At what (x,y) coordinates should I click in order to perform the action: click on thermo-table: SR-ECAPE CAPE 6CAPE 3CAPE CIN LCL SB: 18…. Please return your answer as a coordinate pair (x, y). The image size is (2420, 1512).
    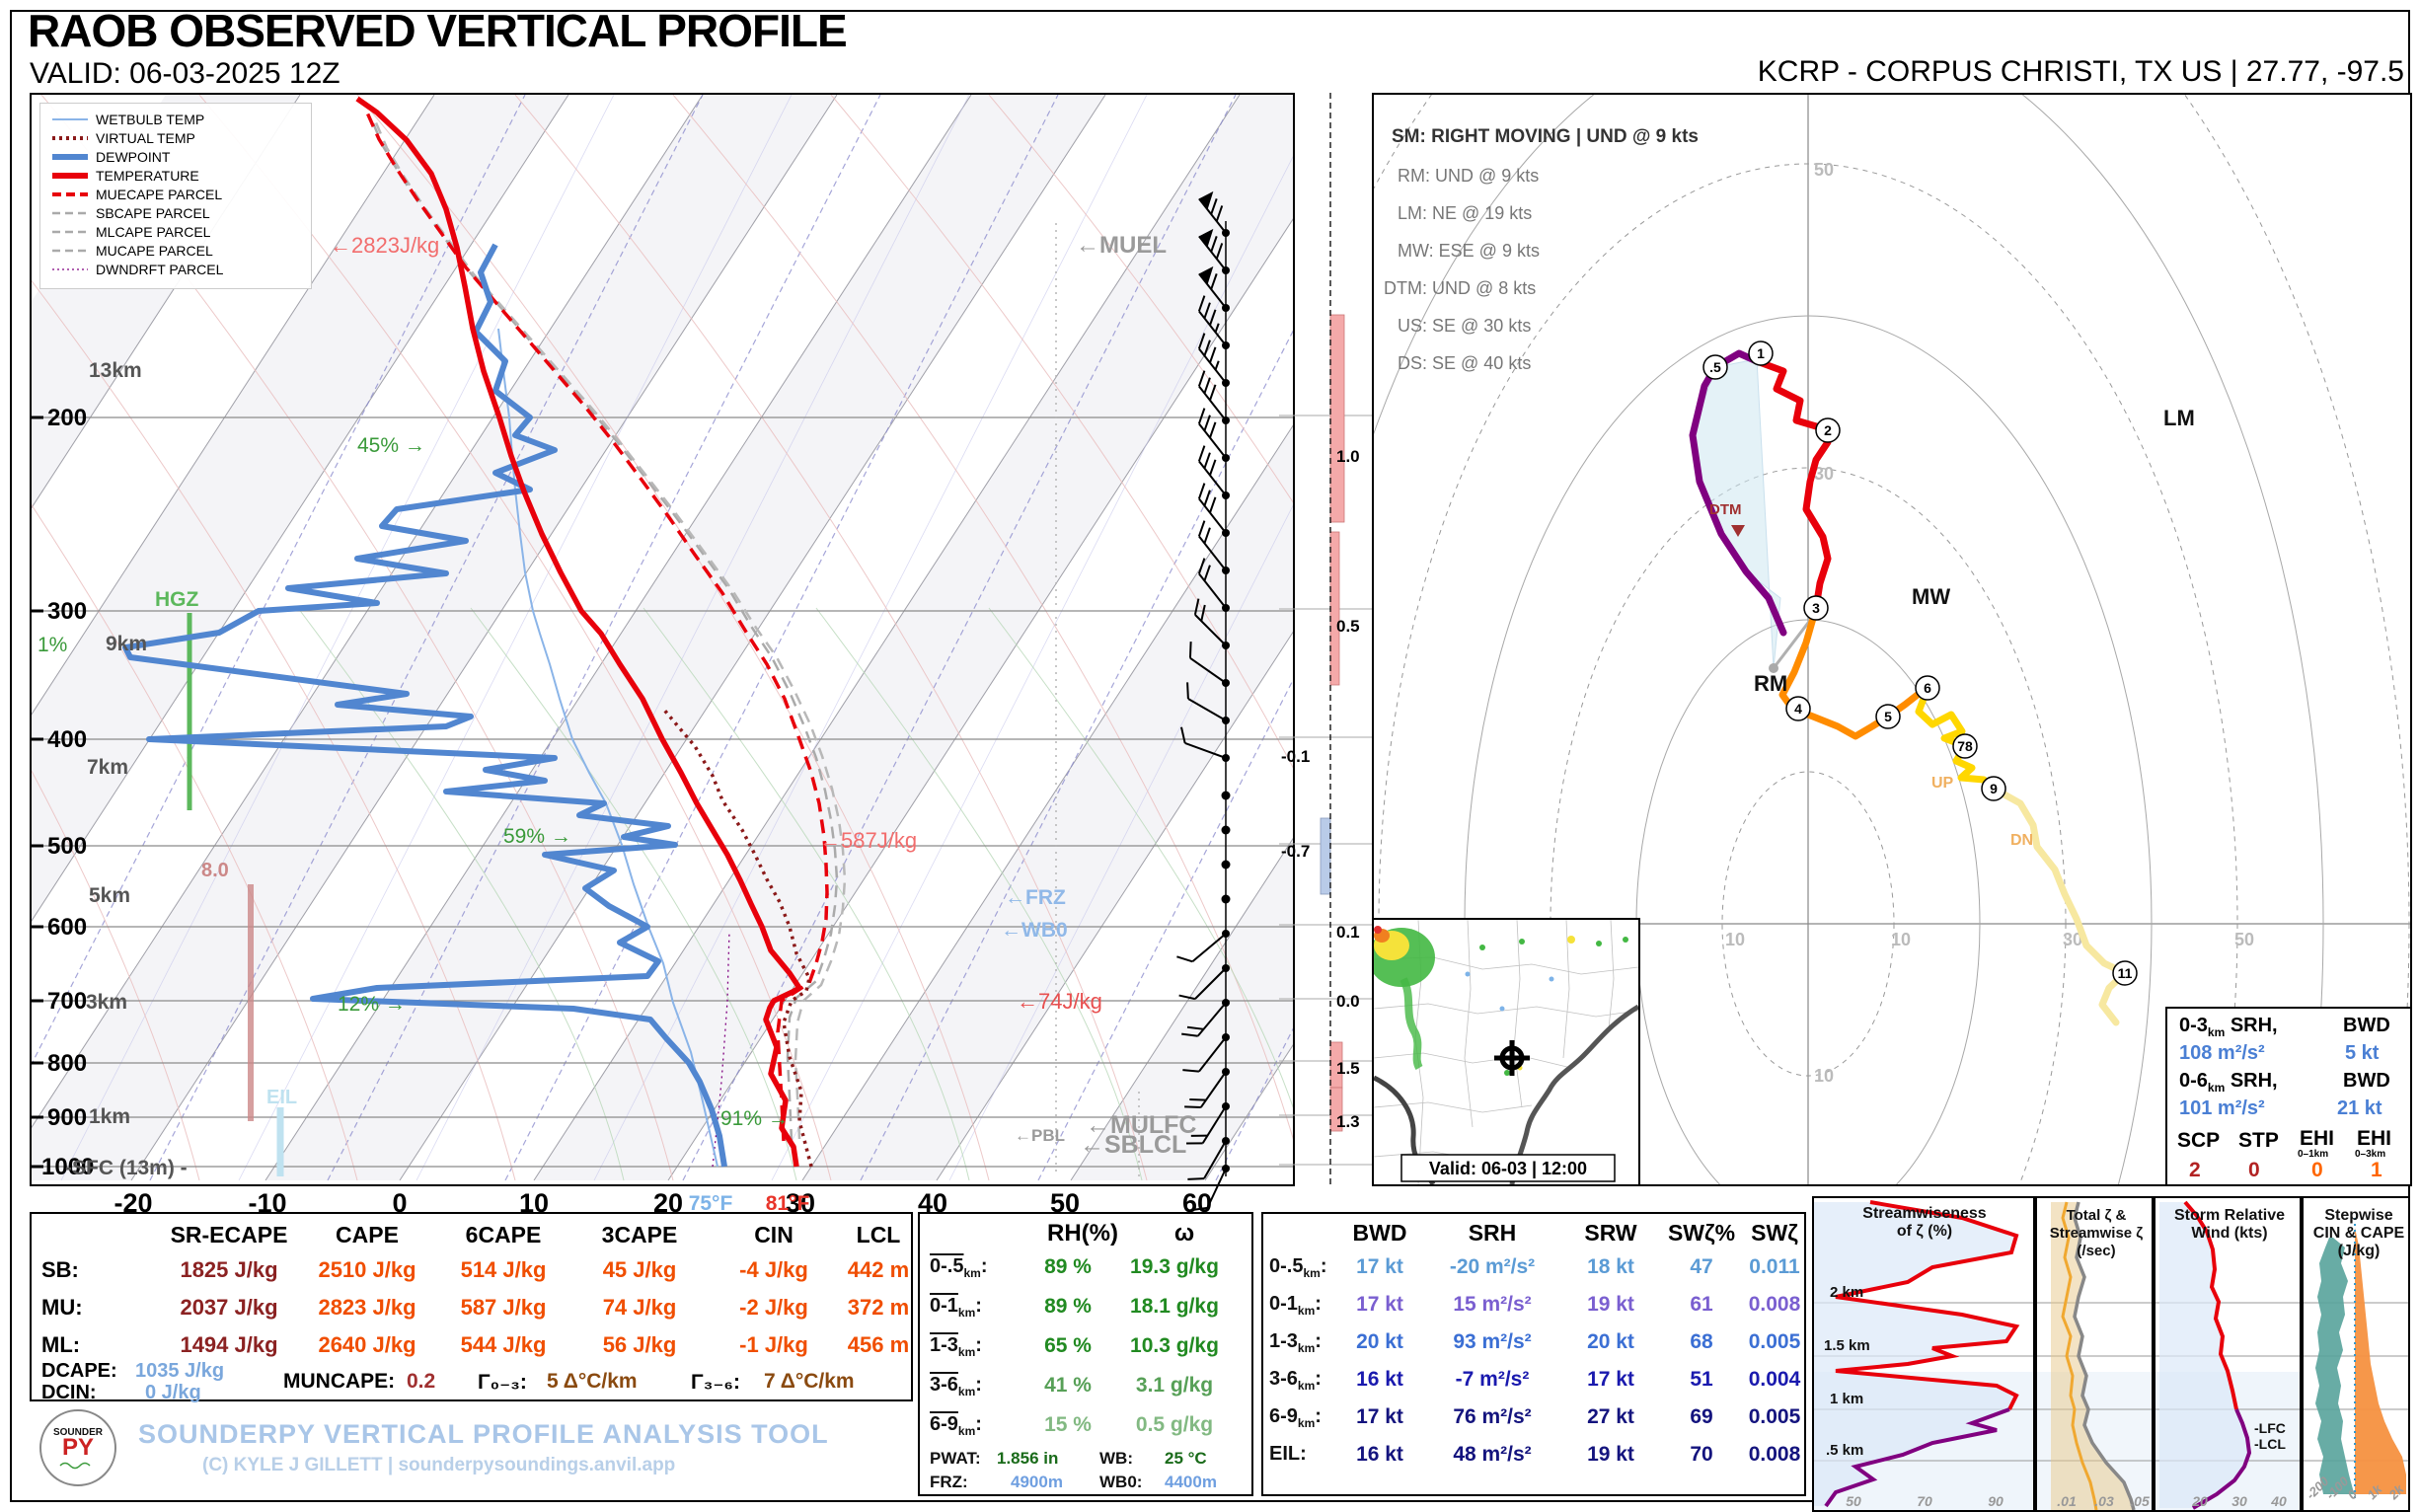
    Looking at the image, I should click on (471, 1307).